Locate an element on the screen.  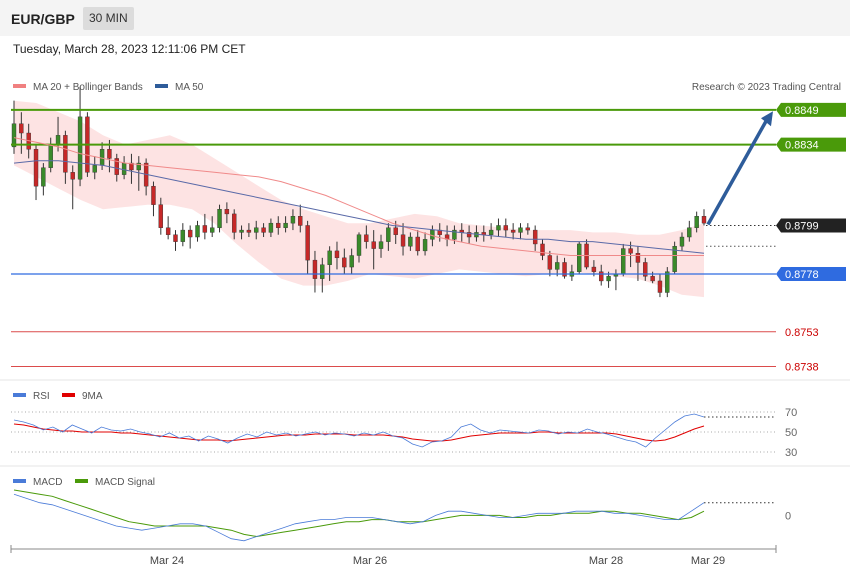
legend-swatch-ma50 is located at coordinates (161, 86).